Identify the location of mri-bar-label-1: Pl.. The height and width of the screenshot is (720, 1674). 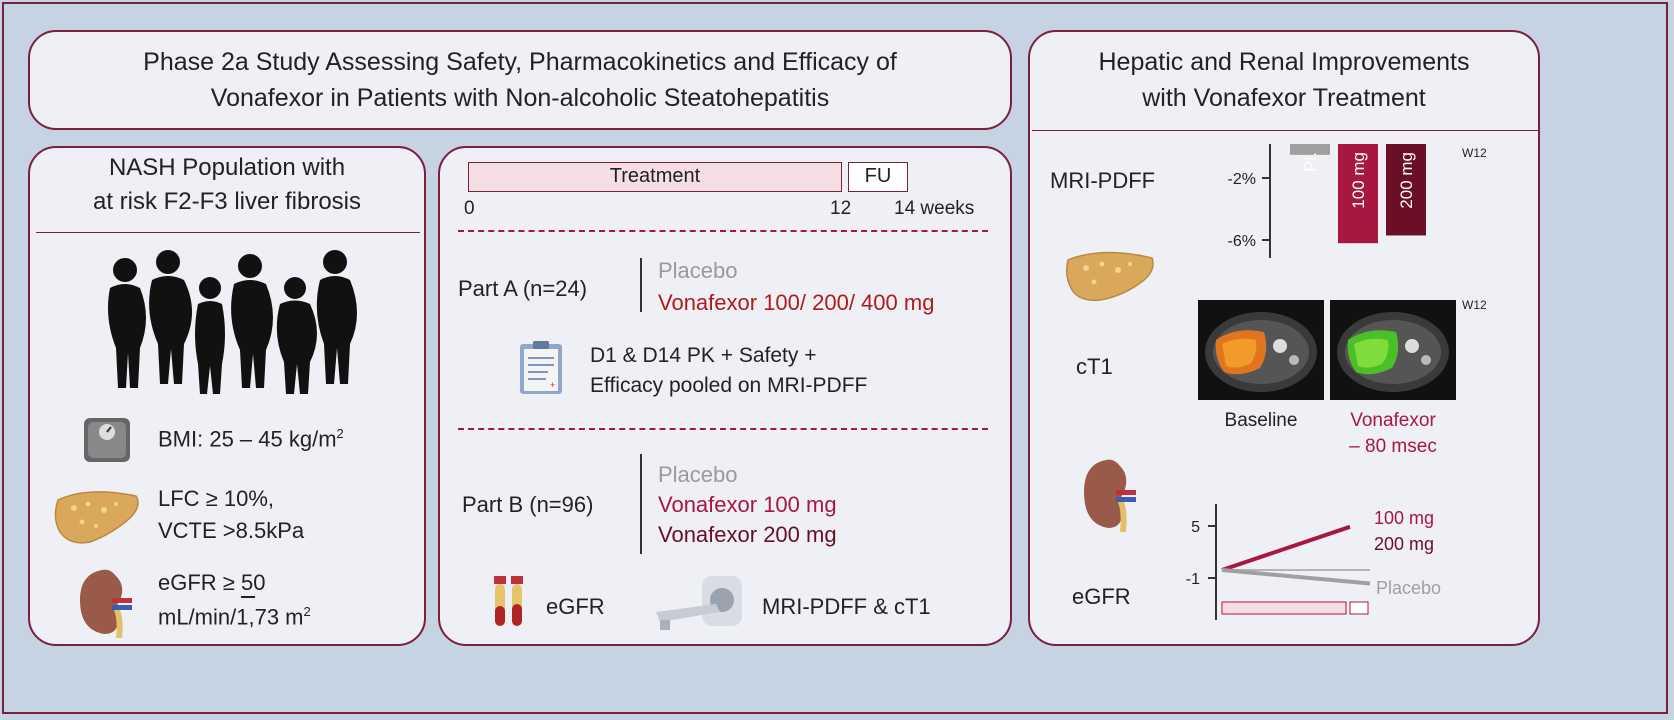
(1310, 162).